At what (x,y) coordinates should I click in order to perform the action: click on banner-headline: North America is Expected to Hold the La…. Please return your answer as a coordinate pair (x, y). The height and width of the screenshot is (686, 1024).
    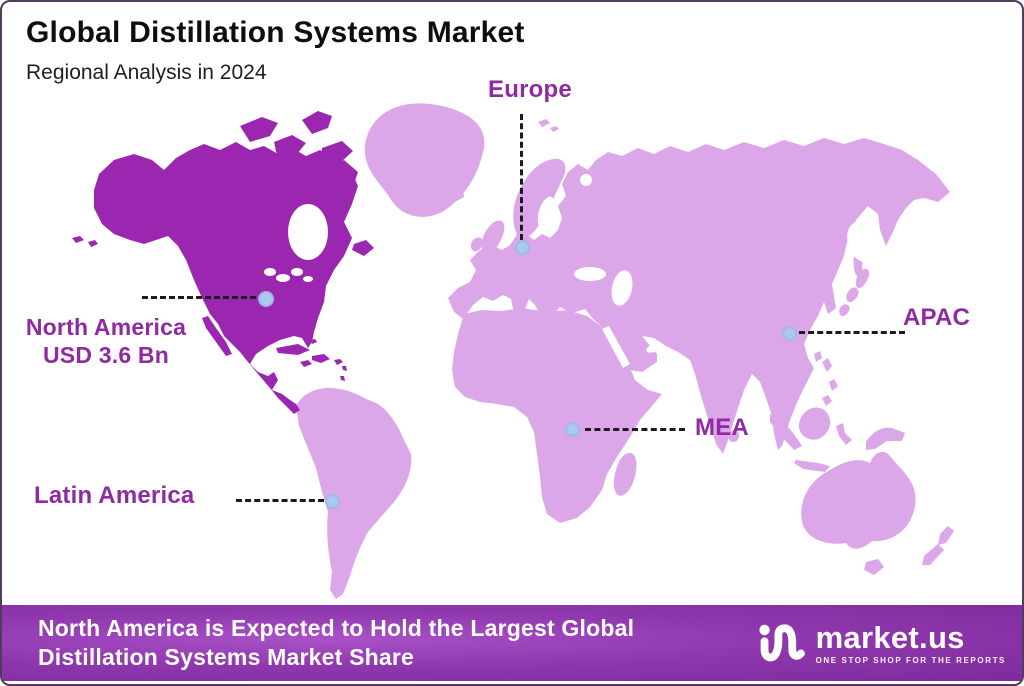
    Looking at the image, I should click on (336, 643).